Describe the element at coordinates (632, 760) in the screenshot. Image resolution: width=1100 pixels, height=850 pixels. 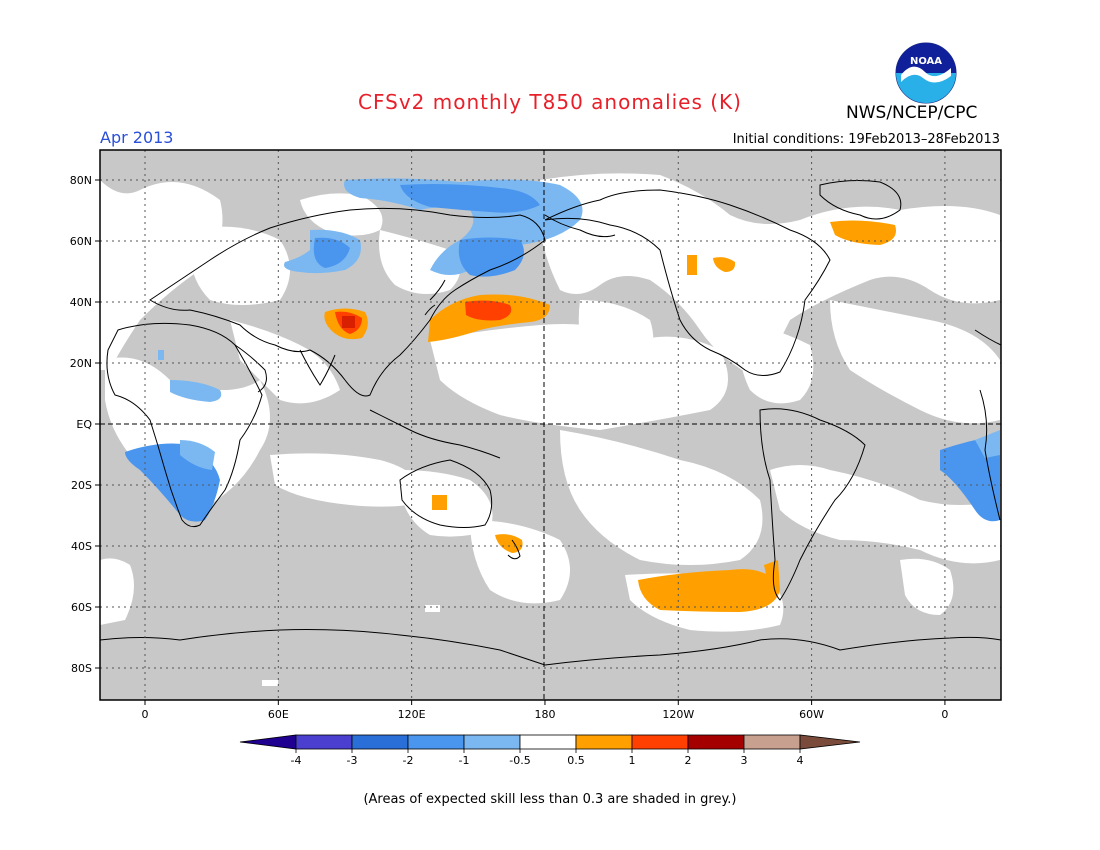
I see `colorbar-label: 1` at that location.